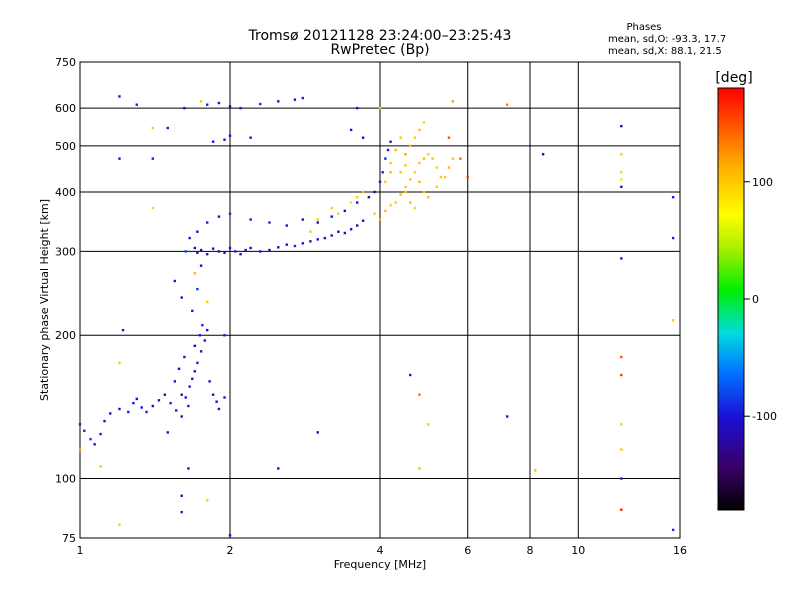 The image size is (800, 600). What do you see at coordinates (379, 50) in the screenshot?
I see `chart-subtitle: RwPretec (Bp)` at bounding box center [379, 50].